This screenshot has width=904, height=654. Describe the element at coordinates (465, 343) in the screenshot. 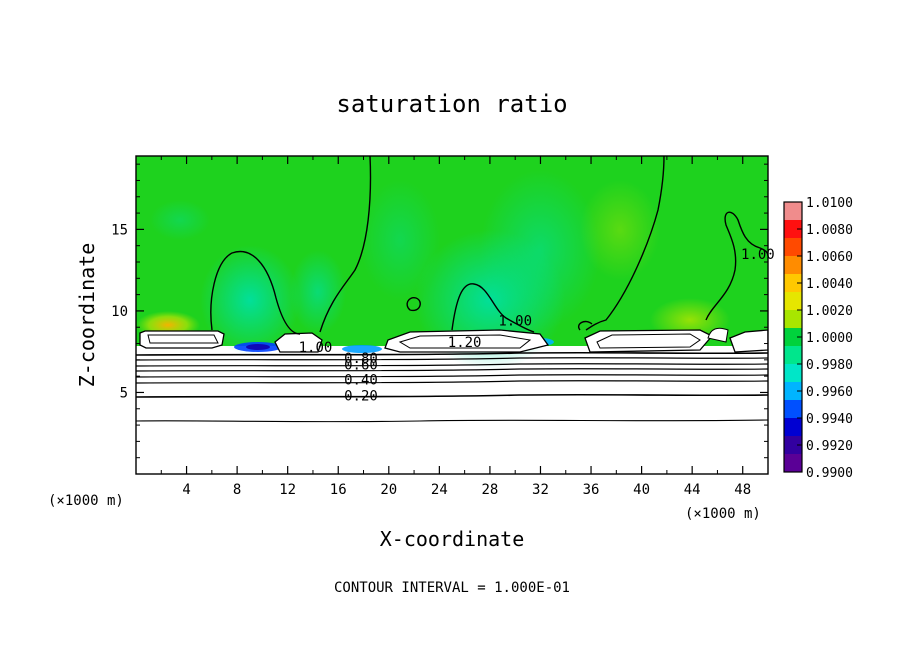

I see `contour-label: 1.20` at that location.